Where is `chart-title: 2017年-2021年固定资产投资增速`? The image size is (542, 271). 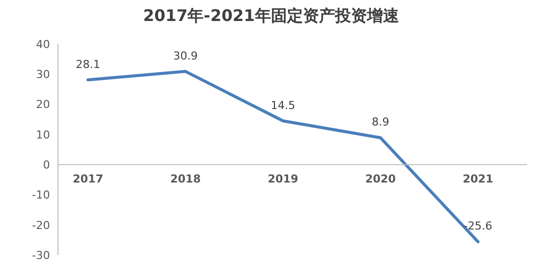 chart-title: 2017年-2021年固定资产投资增速 is located at coordinates (271, 16).